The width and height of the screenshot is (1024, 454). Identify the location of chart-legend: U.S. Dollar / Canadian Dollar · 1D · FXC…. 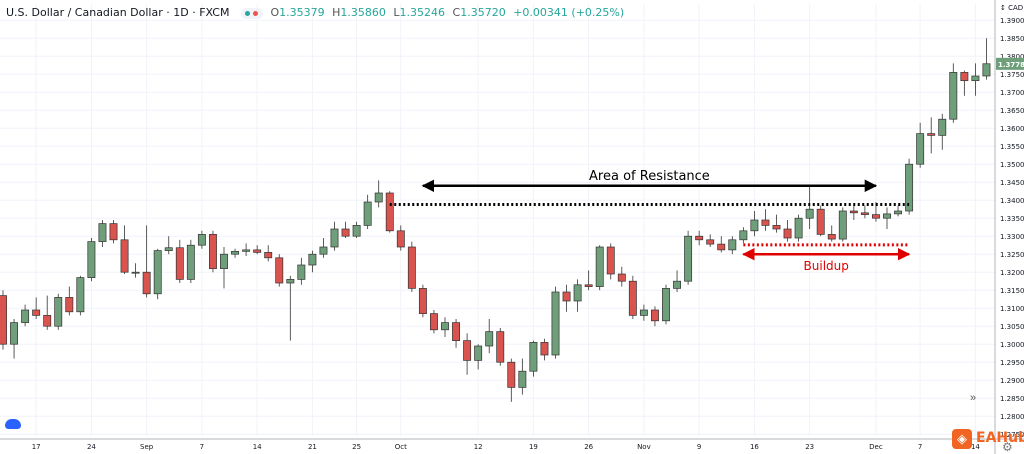
(319, 12).